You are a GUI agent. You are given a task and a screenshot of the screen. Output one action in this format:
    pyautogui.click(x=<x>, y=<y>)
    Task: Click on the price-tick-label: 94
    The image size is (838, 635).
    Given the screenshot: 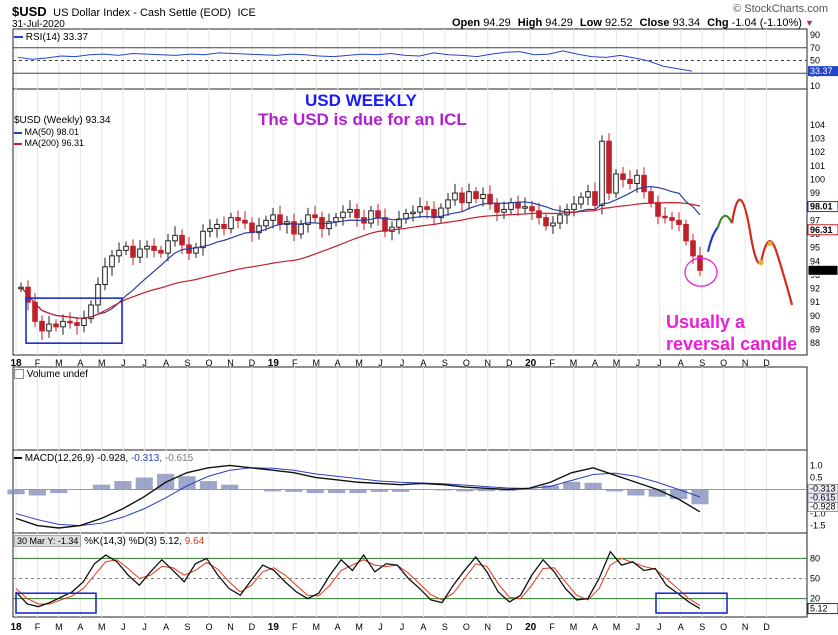 What is the action you would take?
    pyautogui.click(x=815, y=261)
    